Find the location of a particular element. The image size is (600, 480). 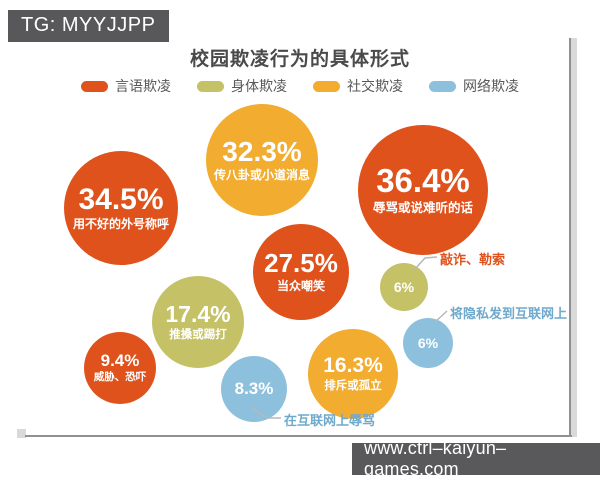

bubble-privacy-leak: 6% is located at coordinates (428, 343).